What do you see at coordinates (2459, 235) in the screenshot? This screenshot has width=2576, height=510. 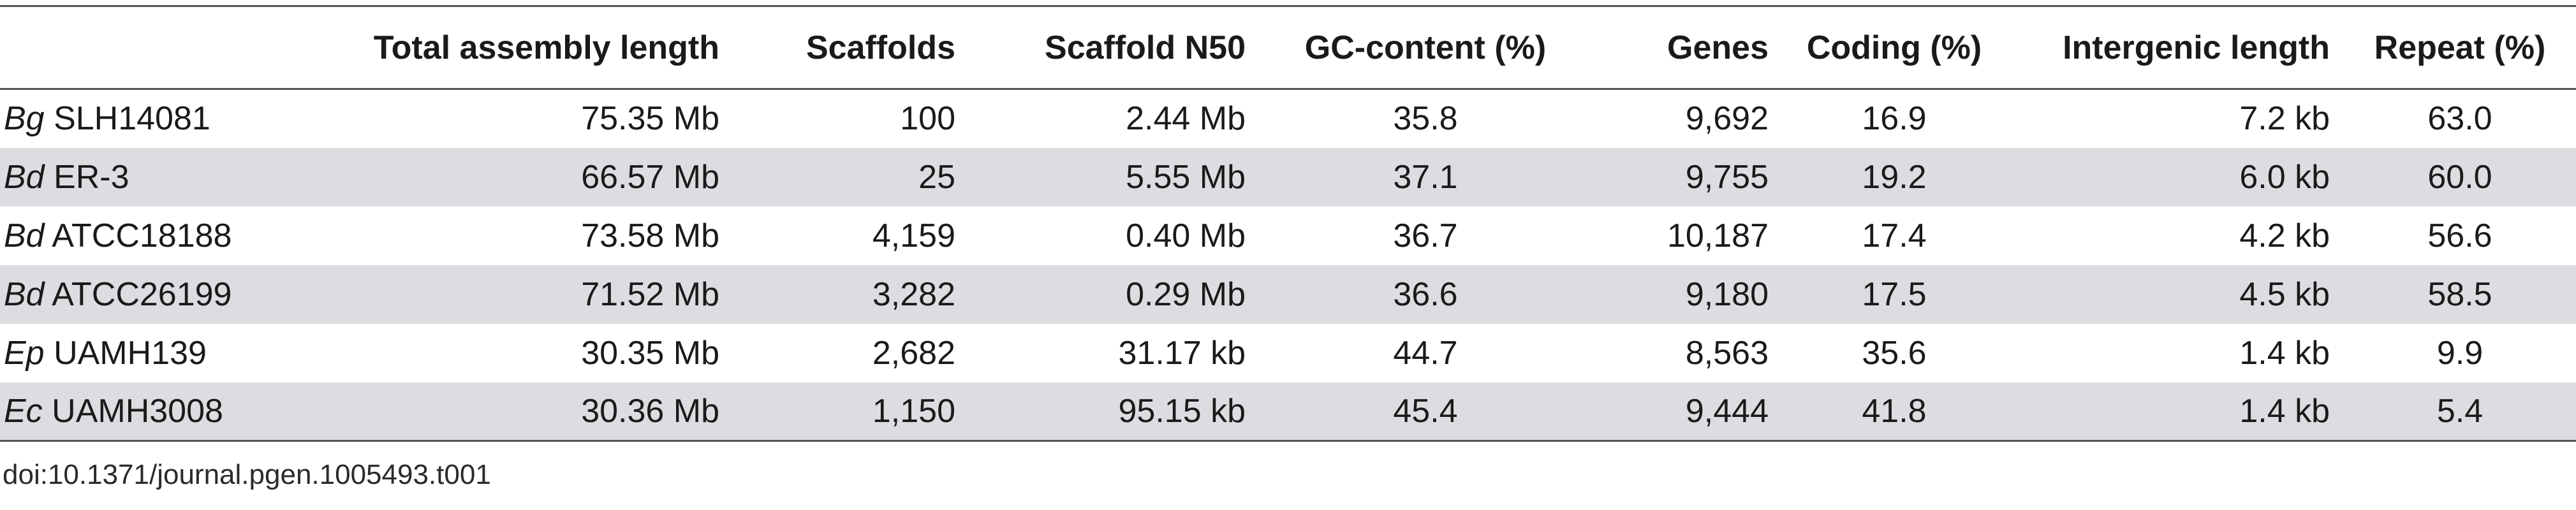 I see `repeat-cell: 56.6` at bounding box center [2459, 235].